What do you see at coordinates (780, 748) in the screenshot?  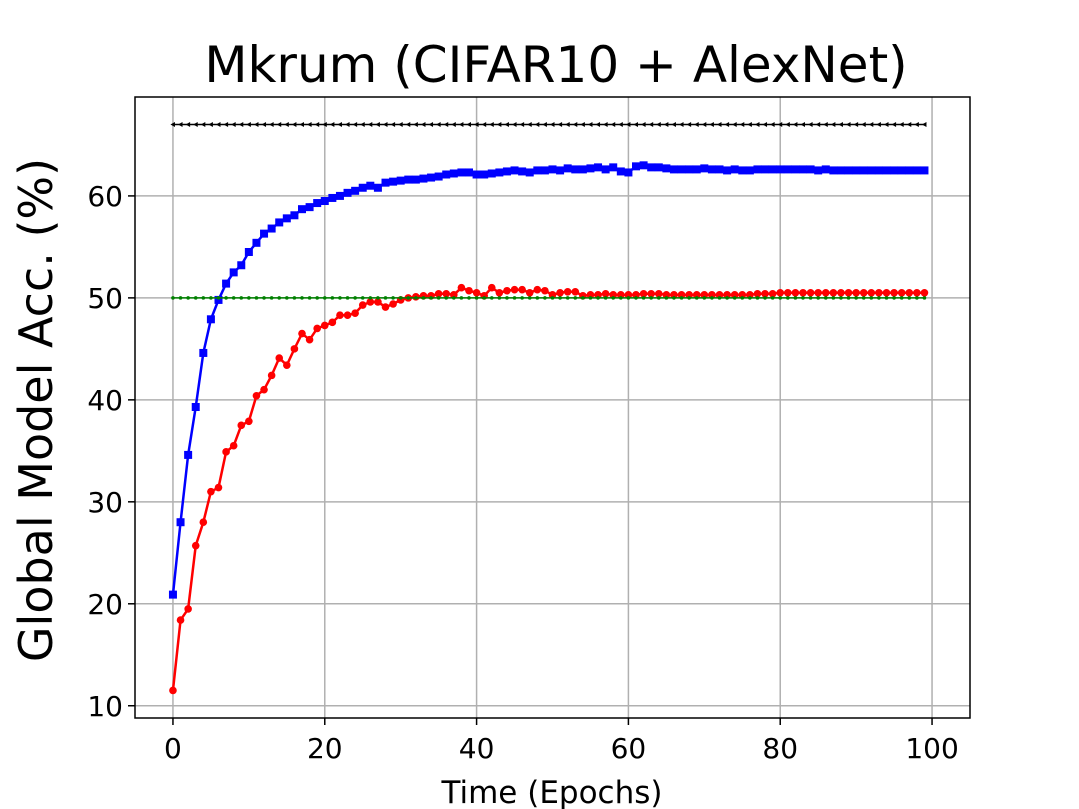 I see `x-tick-label: 80` at bounding box center [780, 748].